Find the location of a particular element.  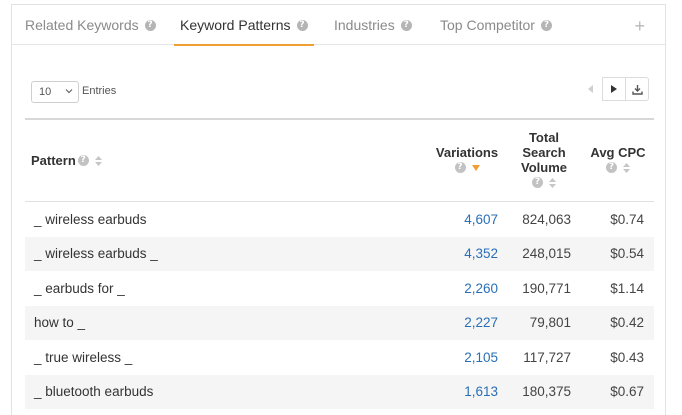

tab-related-keywords: Related Keywords ? is located at coordinates (90, 25).